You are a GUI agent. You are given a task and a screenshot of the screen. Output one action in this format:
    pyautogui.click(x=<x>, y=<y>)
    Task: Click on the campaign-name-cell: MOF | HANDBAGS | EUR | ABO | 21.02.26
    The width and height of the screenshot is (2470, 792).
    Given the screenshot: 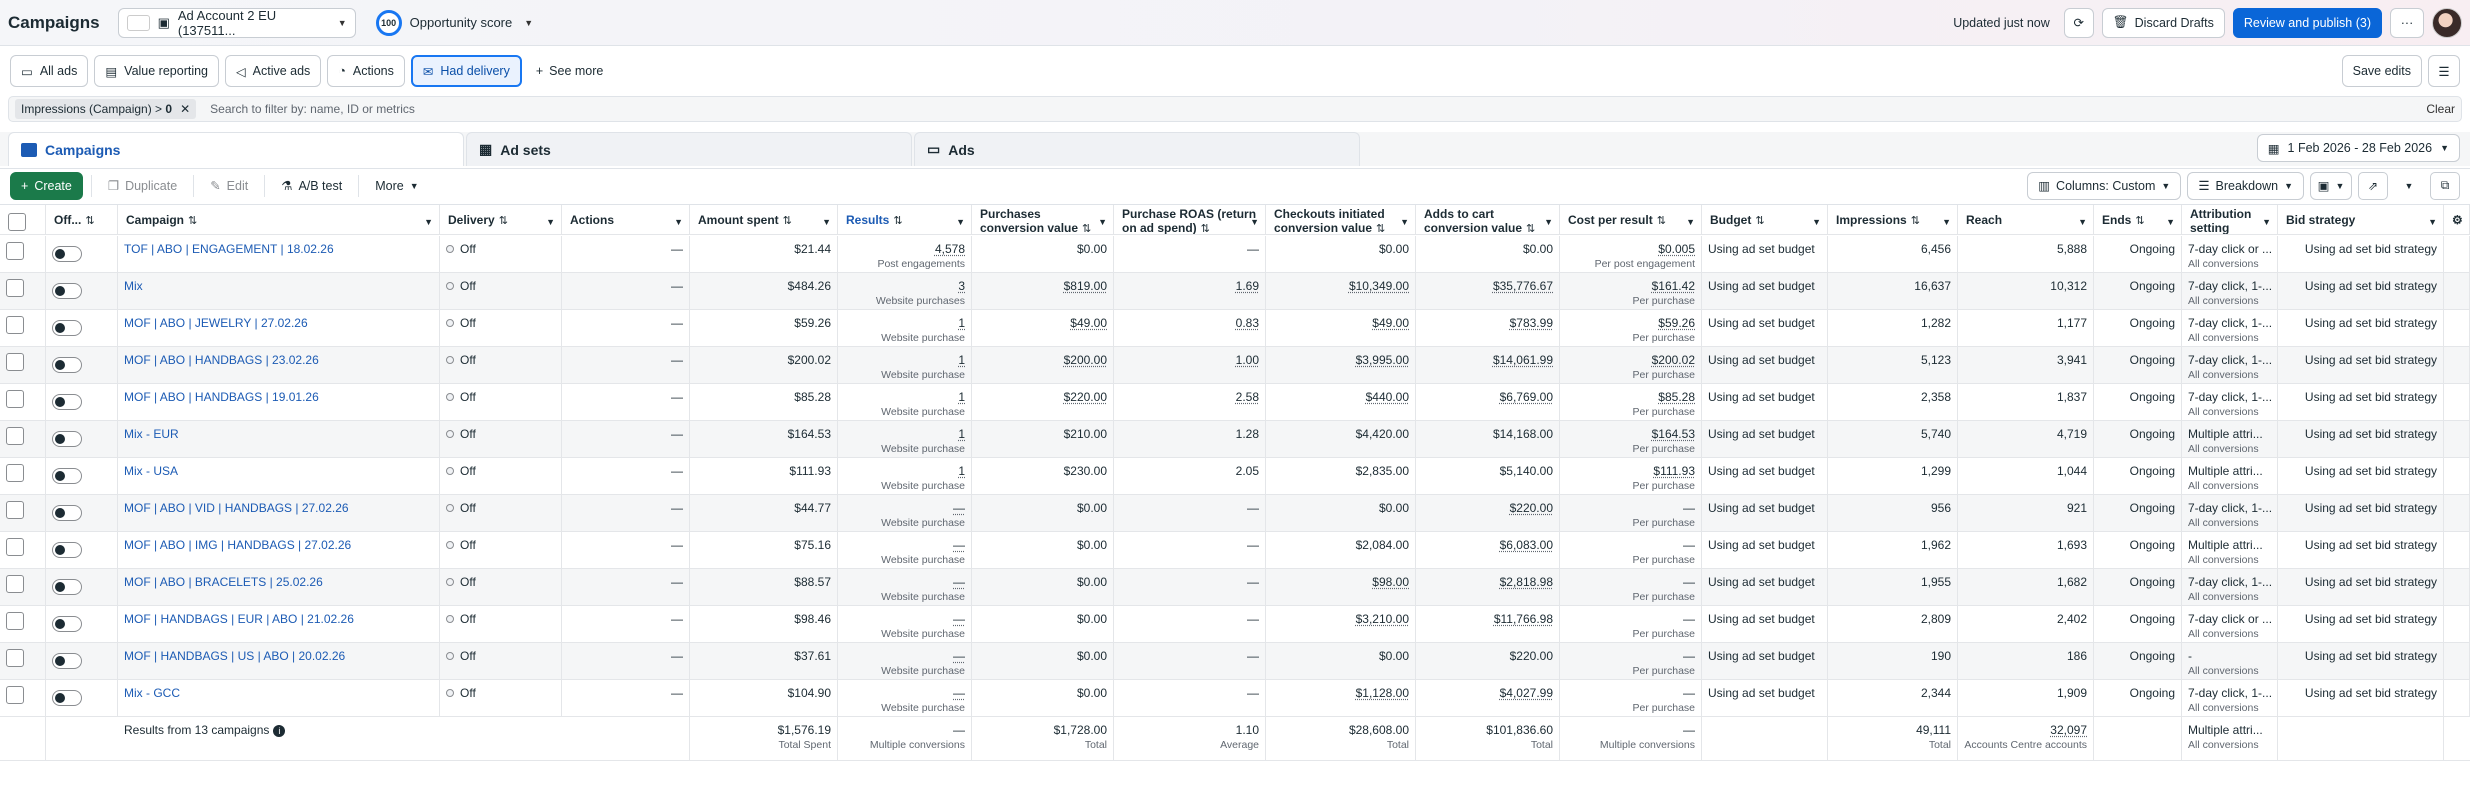 What is the action you would take?
    pyautogui.click(x=279, y=624)
    